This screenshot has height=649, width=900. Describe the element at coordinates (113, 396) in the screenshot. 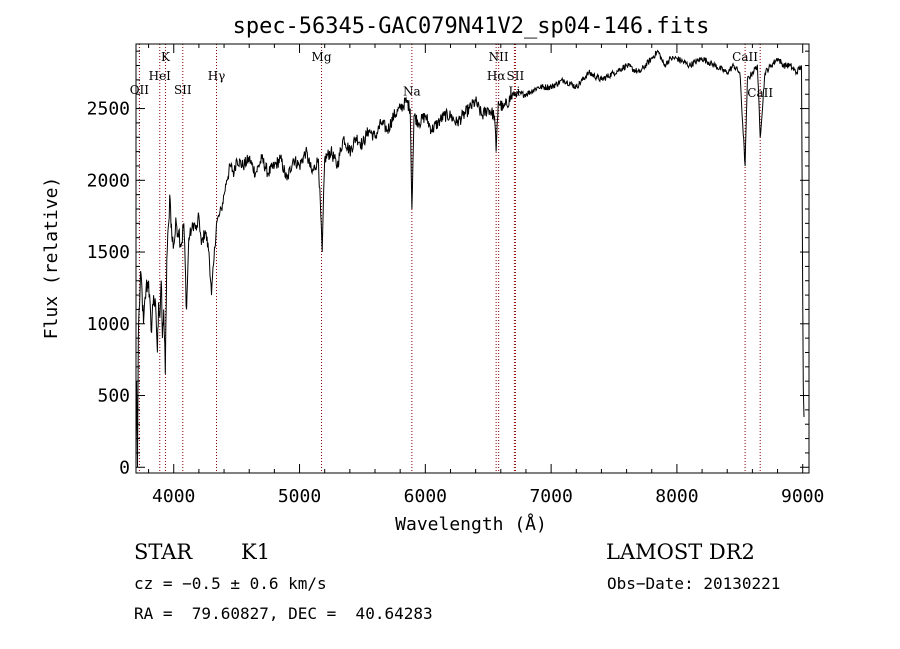

I see `y-tick-label-1: 500` at that location.